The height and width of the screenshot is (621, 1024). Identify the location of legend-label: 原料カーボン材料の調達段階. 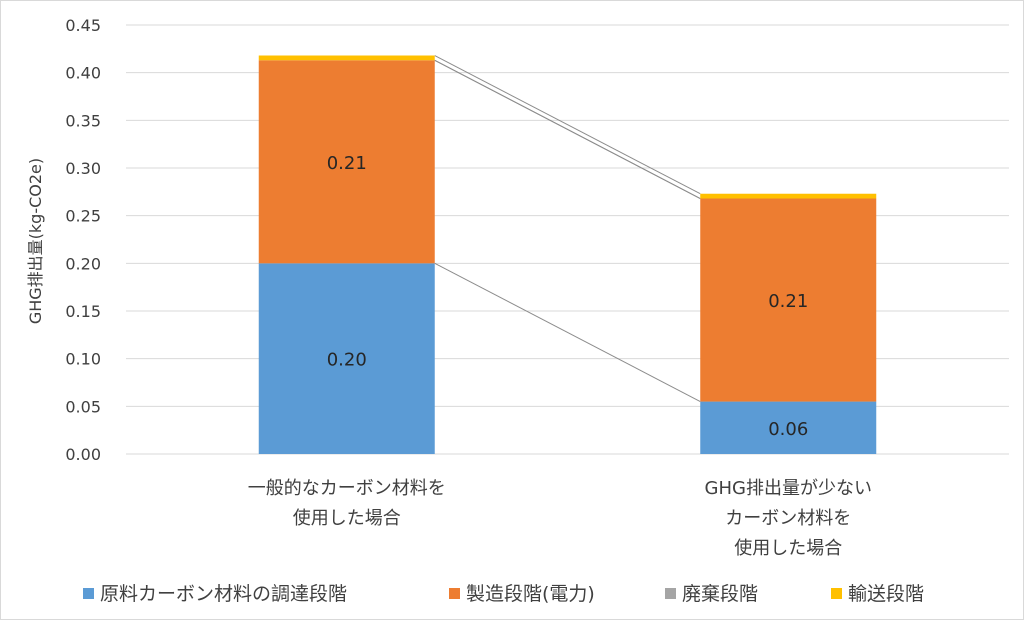
(223, 594).